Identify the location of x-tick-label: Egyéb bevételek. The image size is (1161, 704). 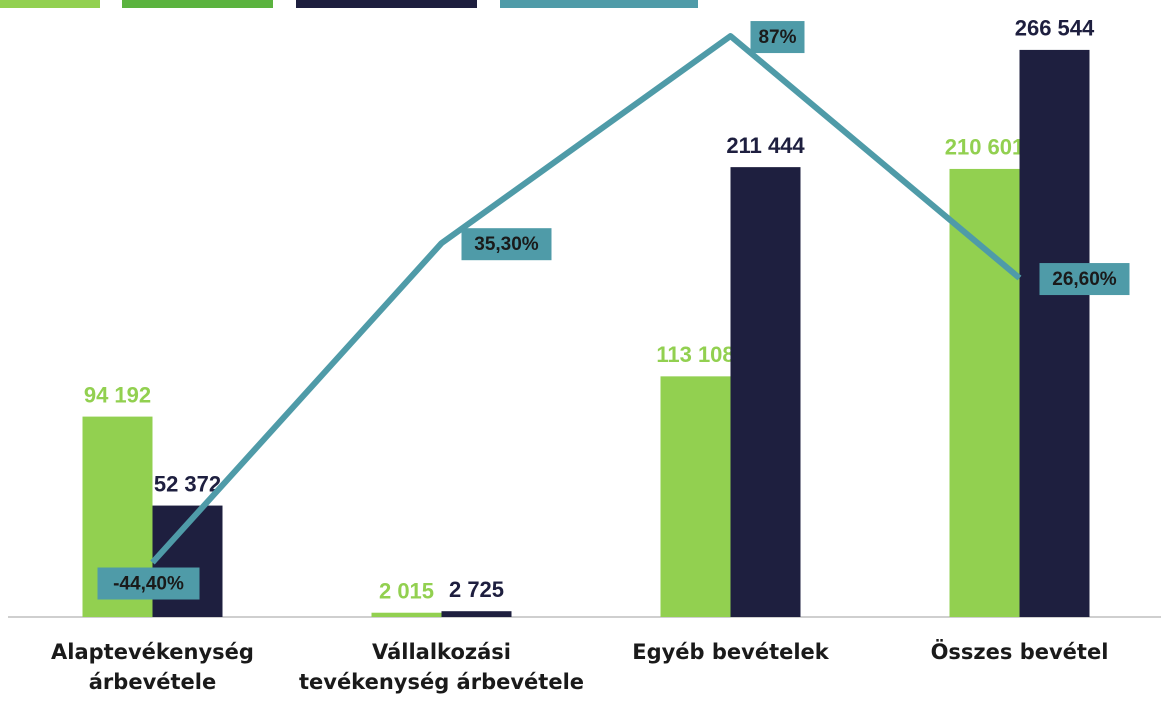
(730, 652).